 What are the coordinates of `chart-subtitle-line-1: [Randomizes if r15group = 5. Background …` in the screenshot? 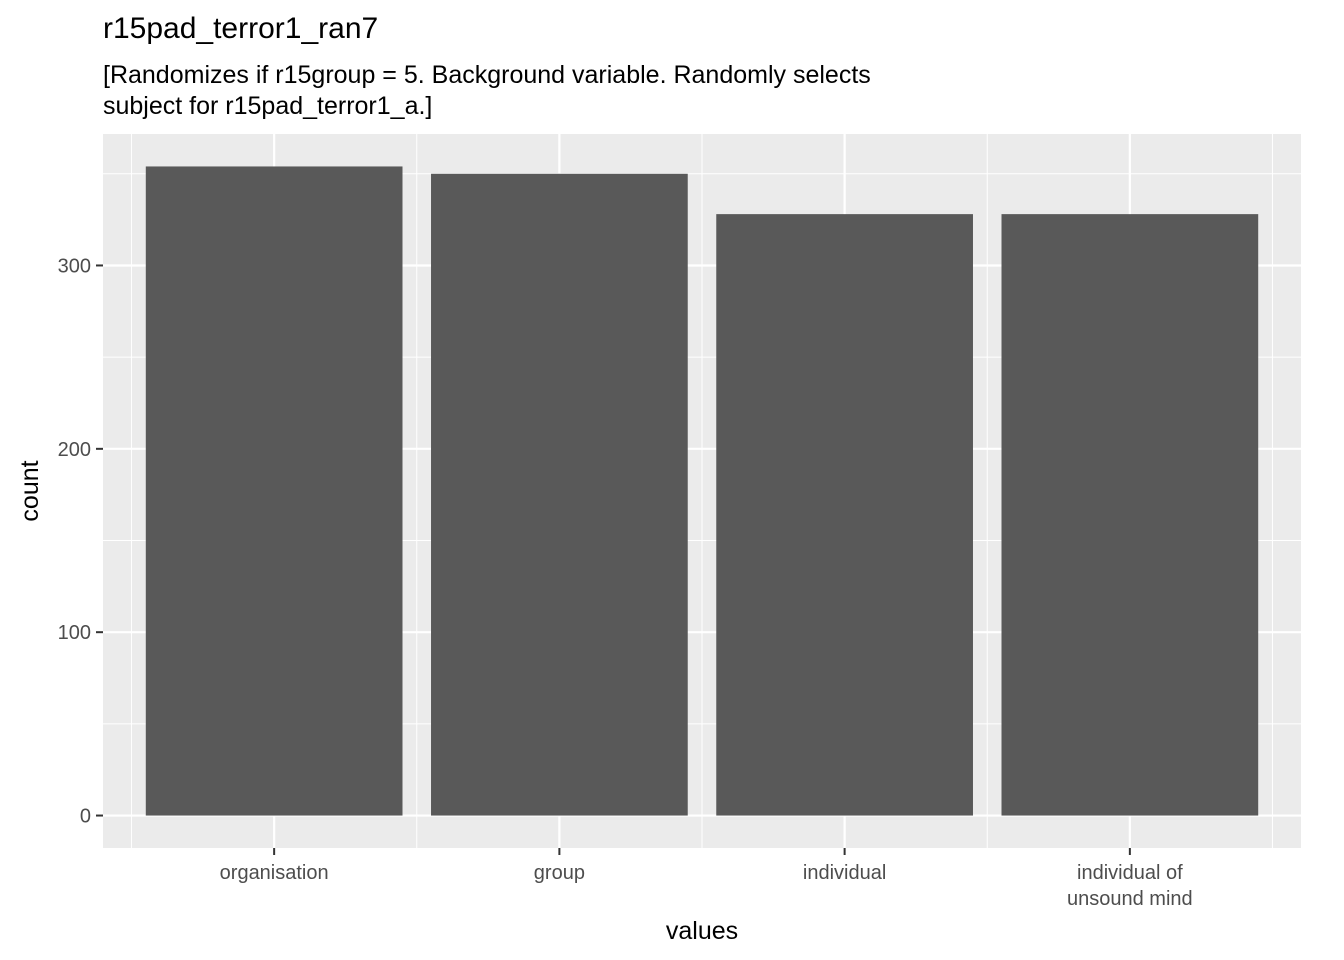 It's located at (487, 75).